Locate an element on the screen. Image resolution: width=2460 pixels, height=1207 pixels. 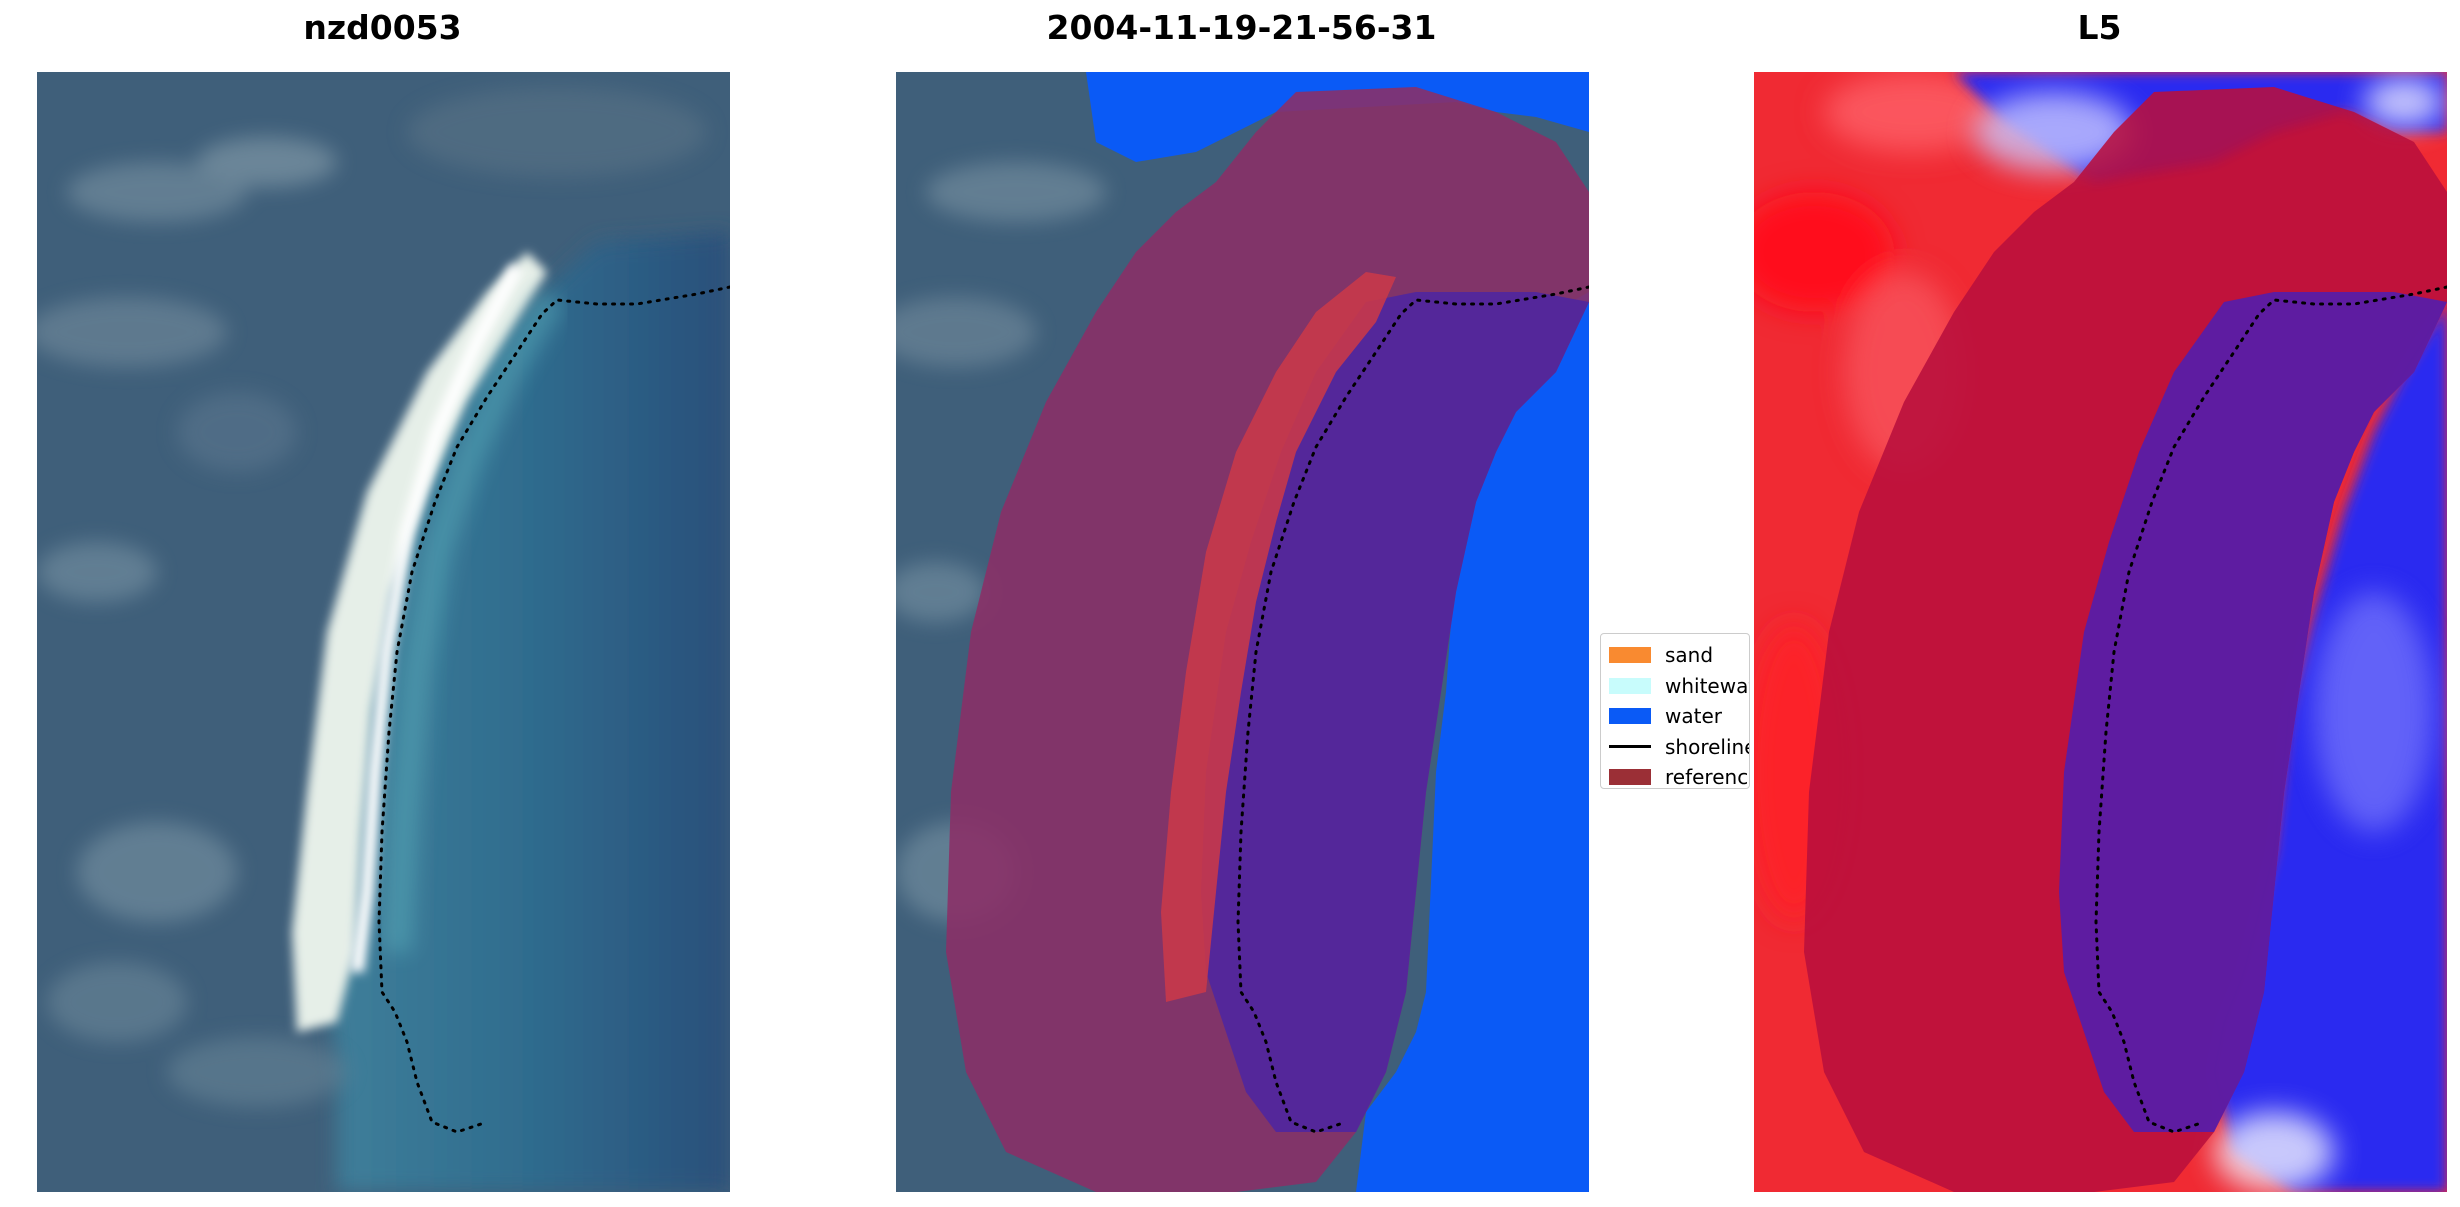
legend-label: water is located at coordinates (1693, 716).